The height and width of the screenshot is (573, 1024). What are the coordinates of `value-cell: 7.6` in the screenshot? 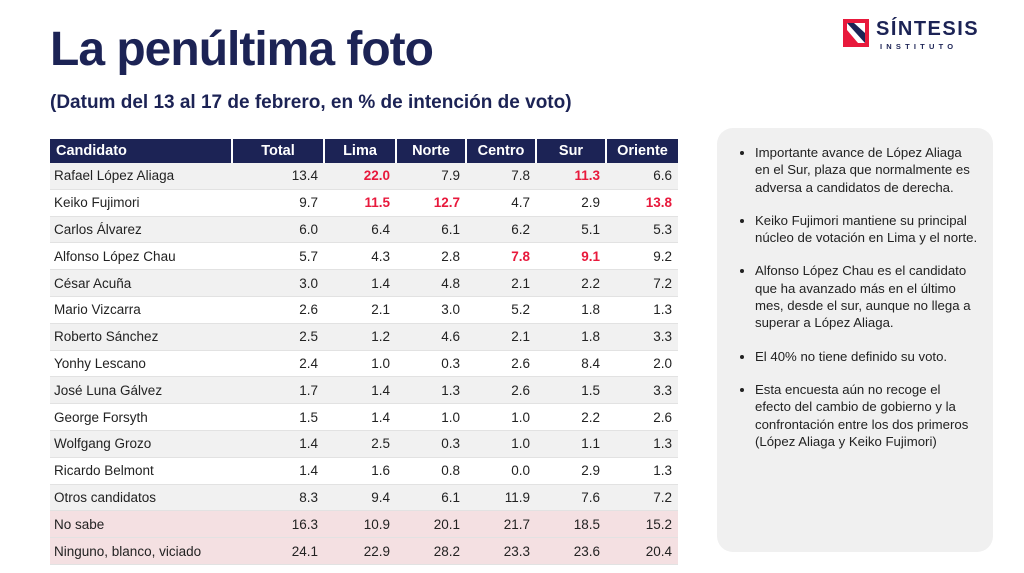 It's located at (571, 498).